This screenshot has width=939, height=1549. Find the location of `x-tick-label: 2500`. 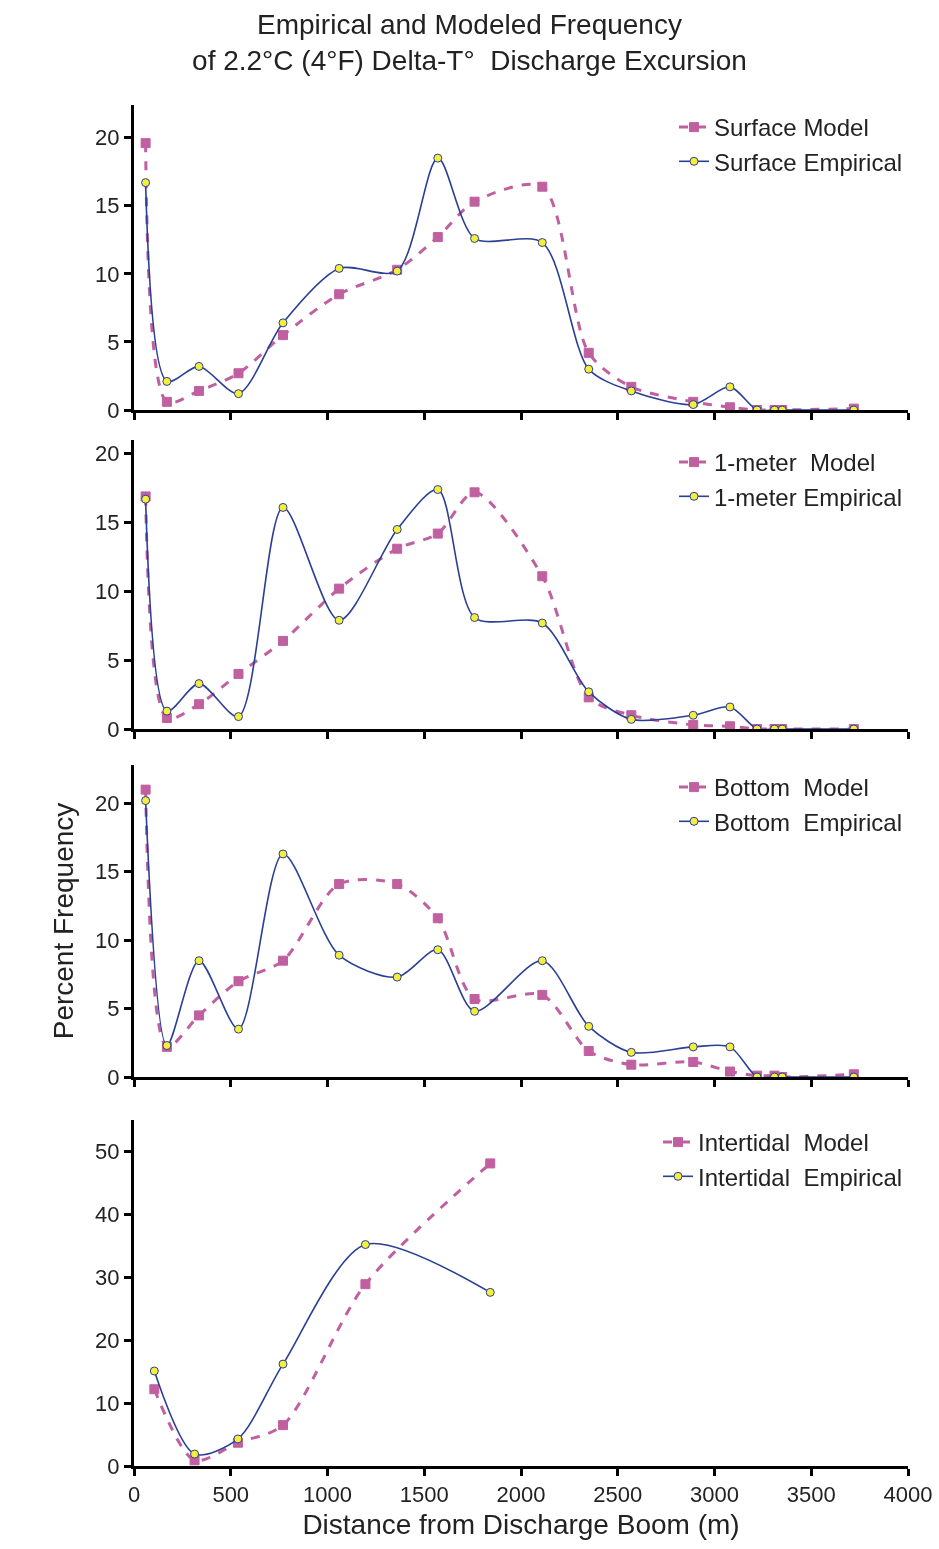

x-tick-label: 2500 is located at coordinates (618, 1495).